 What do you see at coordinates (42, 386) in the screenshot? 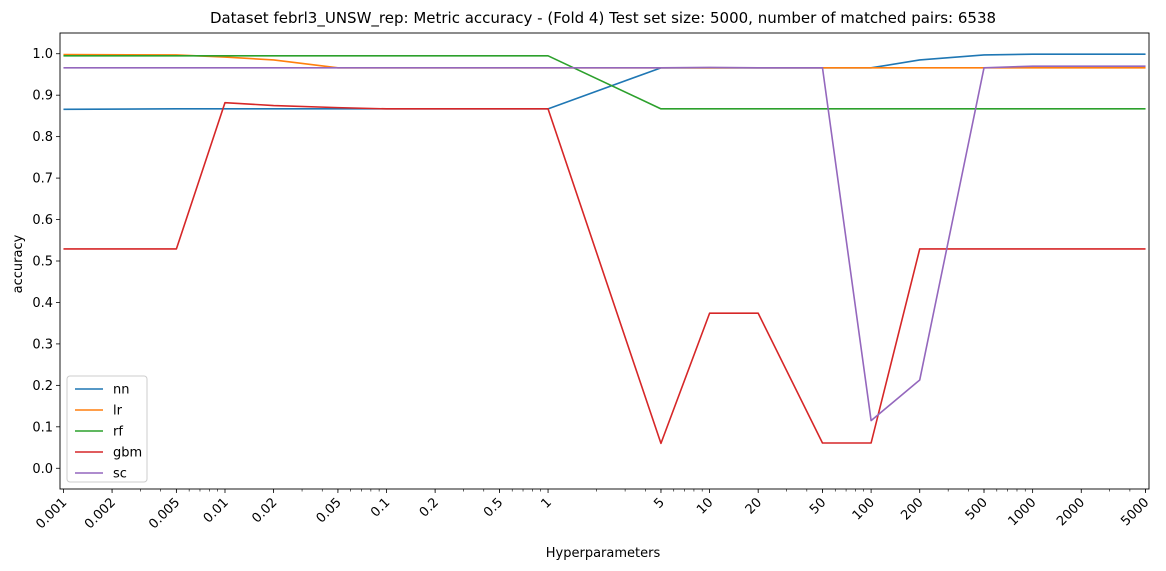
I see `y-tick-label: 0.2` at bounding box center [42, 386].